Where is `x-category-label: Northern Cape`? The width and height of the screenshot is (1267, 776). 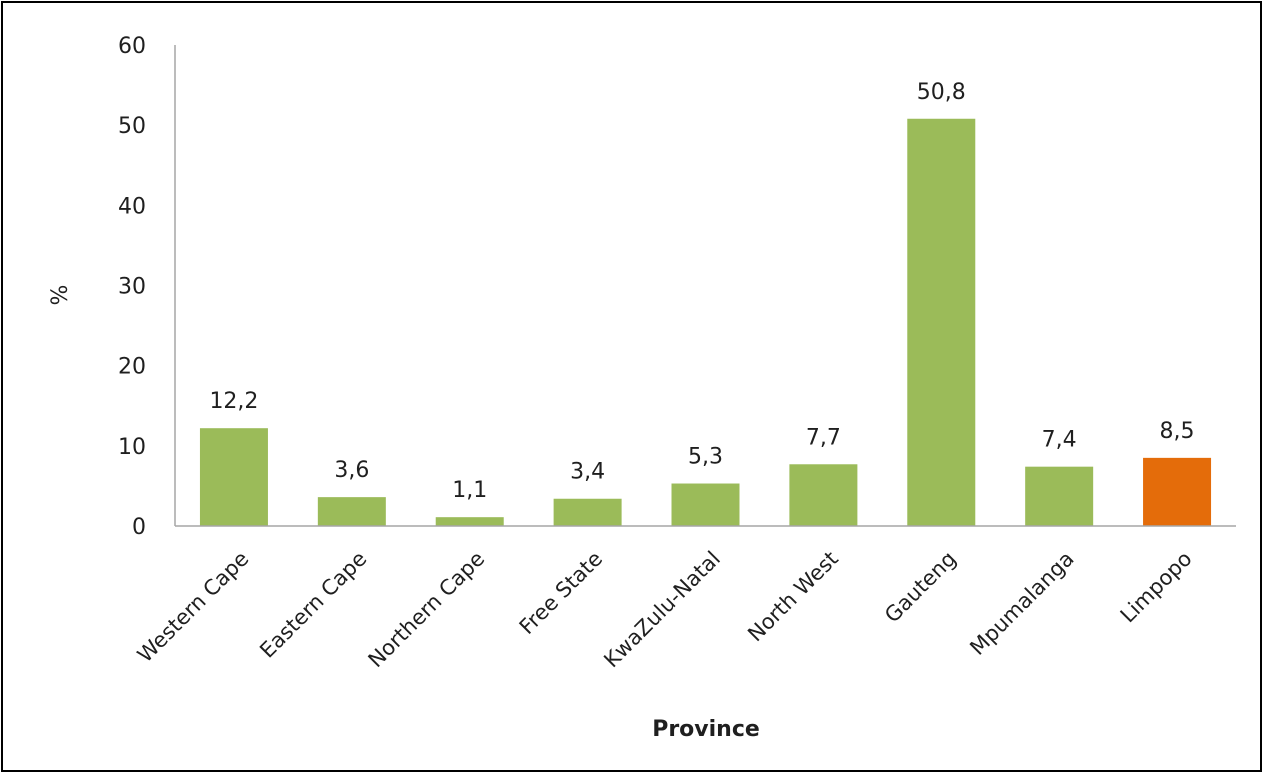 x-category-label: Northern Cape is located at coordinates (427, 610).